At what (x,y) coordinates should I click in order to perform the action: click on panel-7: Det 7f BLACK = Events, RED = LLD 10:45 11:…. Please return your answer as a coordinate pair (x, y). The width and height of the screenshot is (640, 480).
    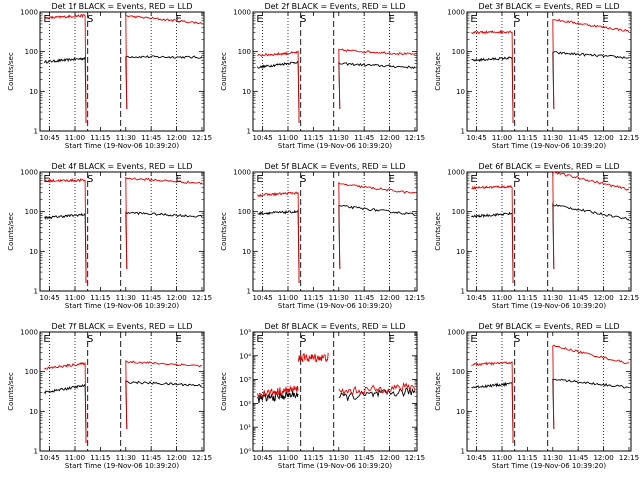
    Looking at the image, I should click on (109, 396).